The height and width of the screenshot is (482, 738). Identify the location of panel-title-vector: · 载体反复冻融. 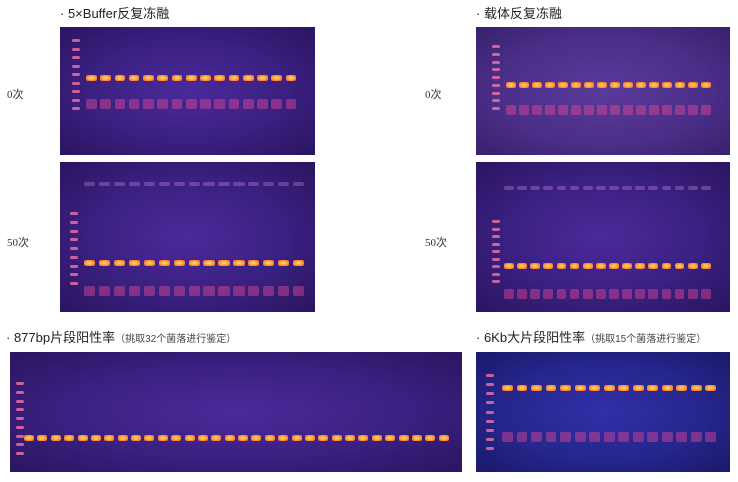
(519, 13).